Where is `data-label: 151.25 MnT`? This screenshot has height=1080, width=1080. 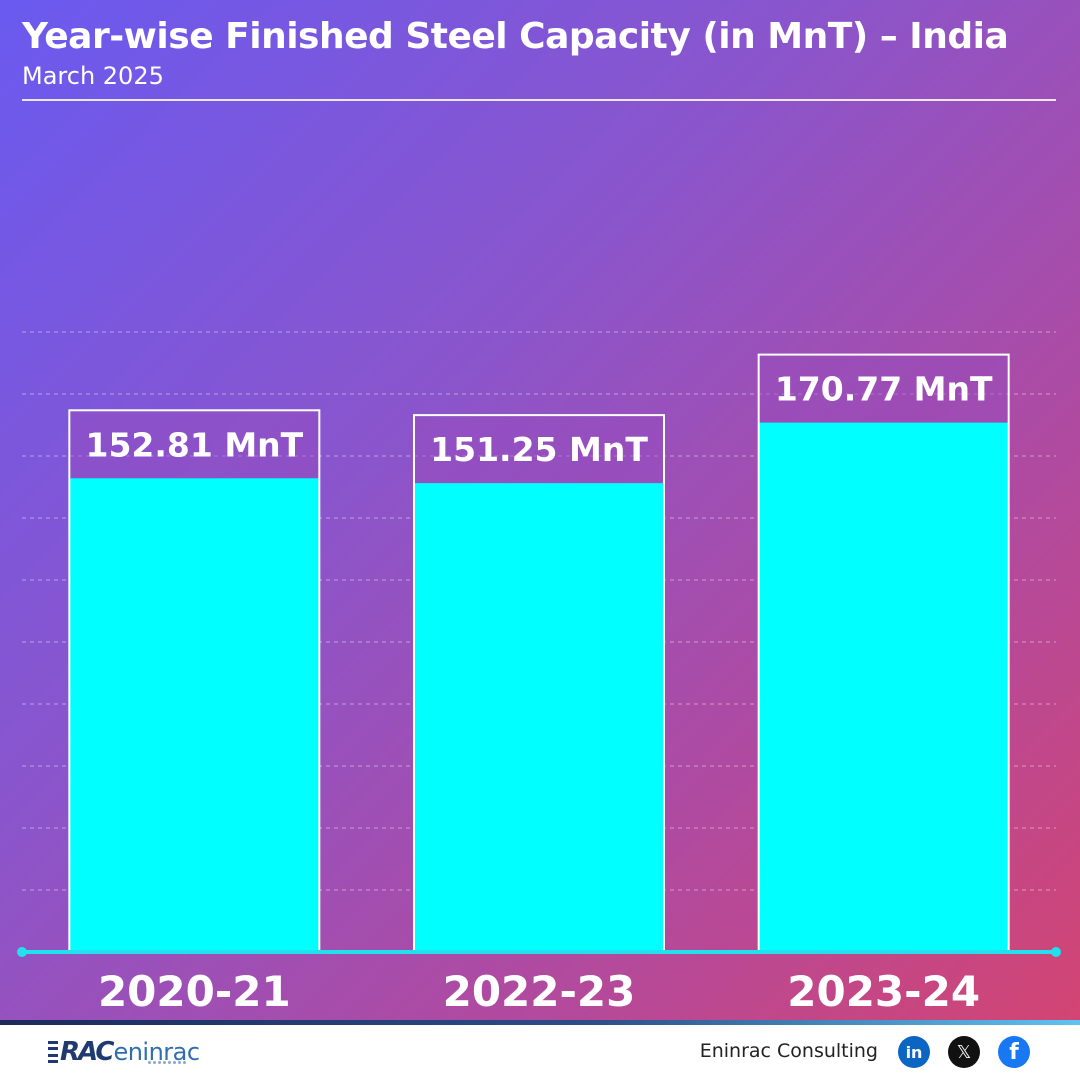 data-label: 151.25 MnT is located at coordinates (539, 449).